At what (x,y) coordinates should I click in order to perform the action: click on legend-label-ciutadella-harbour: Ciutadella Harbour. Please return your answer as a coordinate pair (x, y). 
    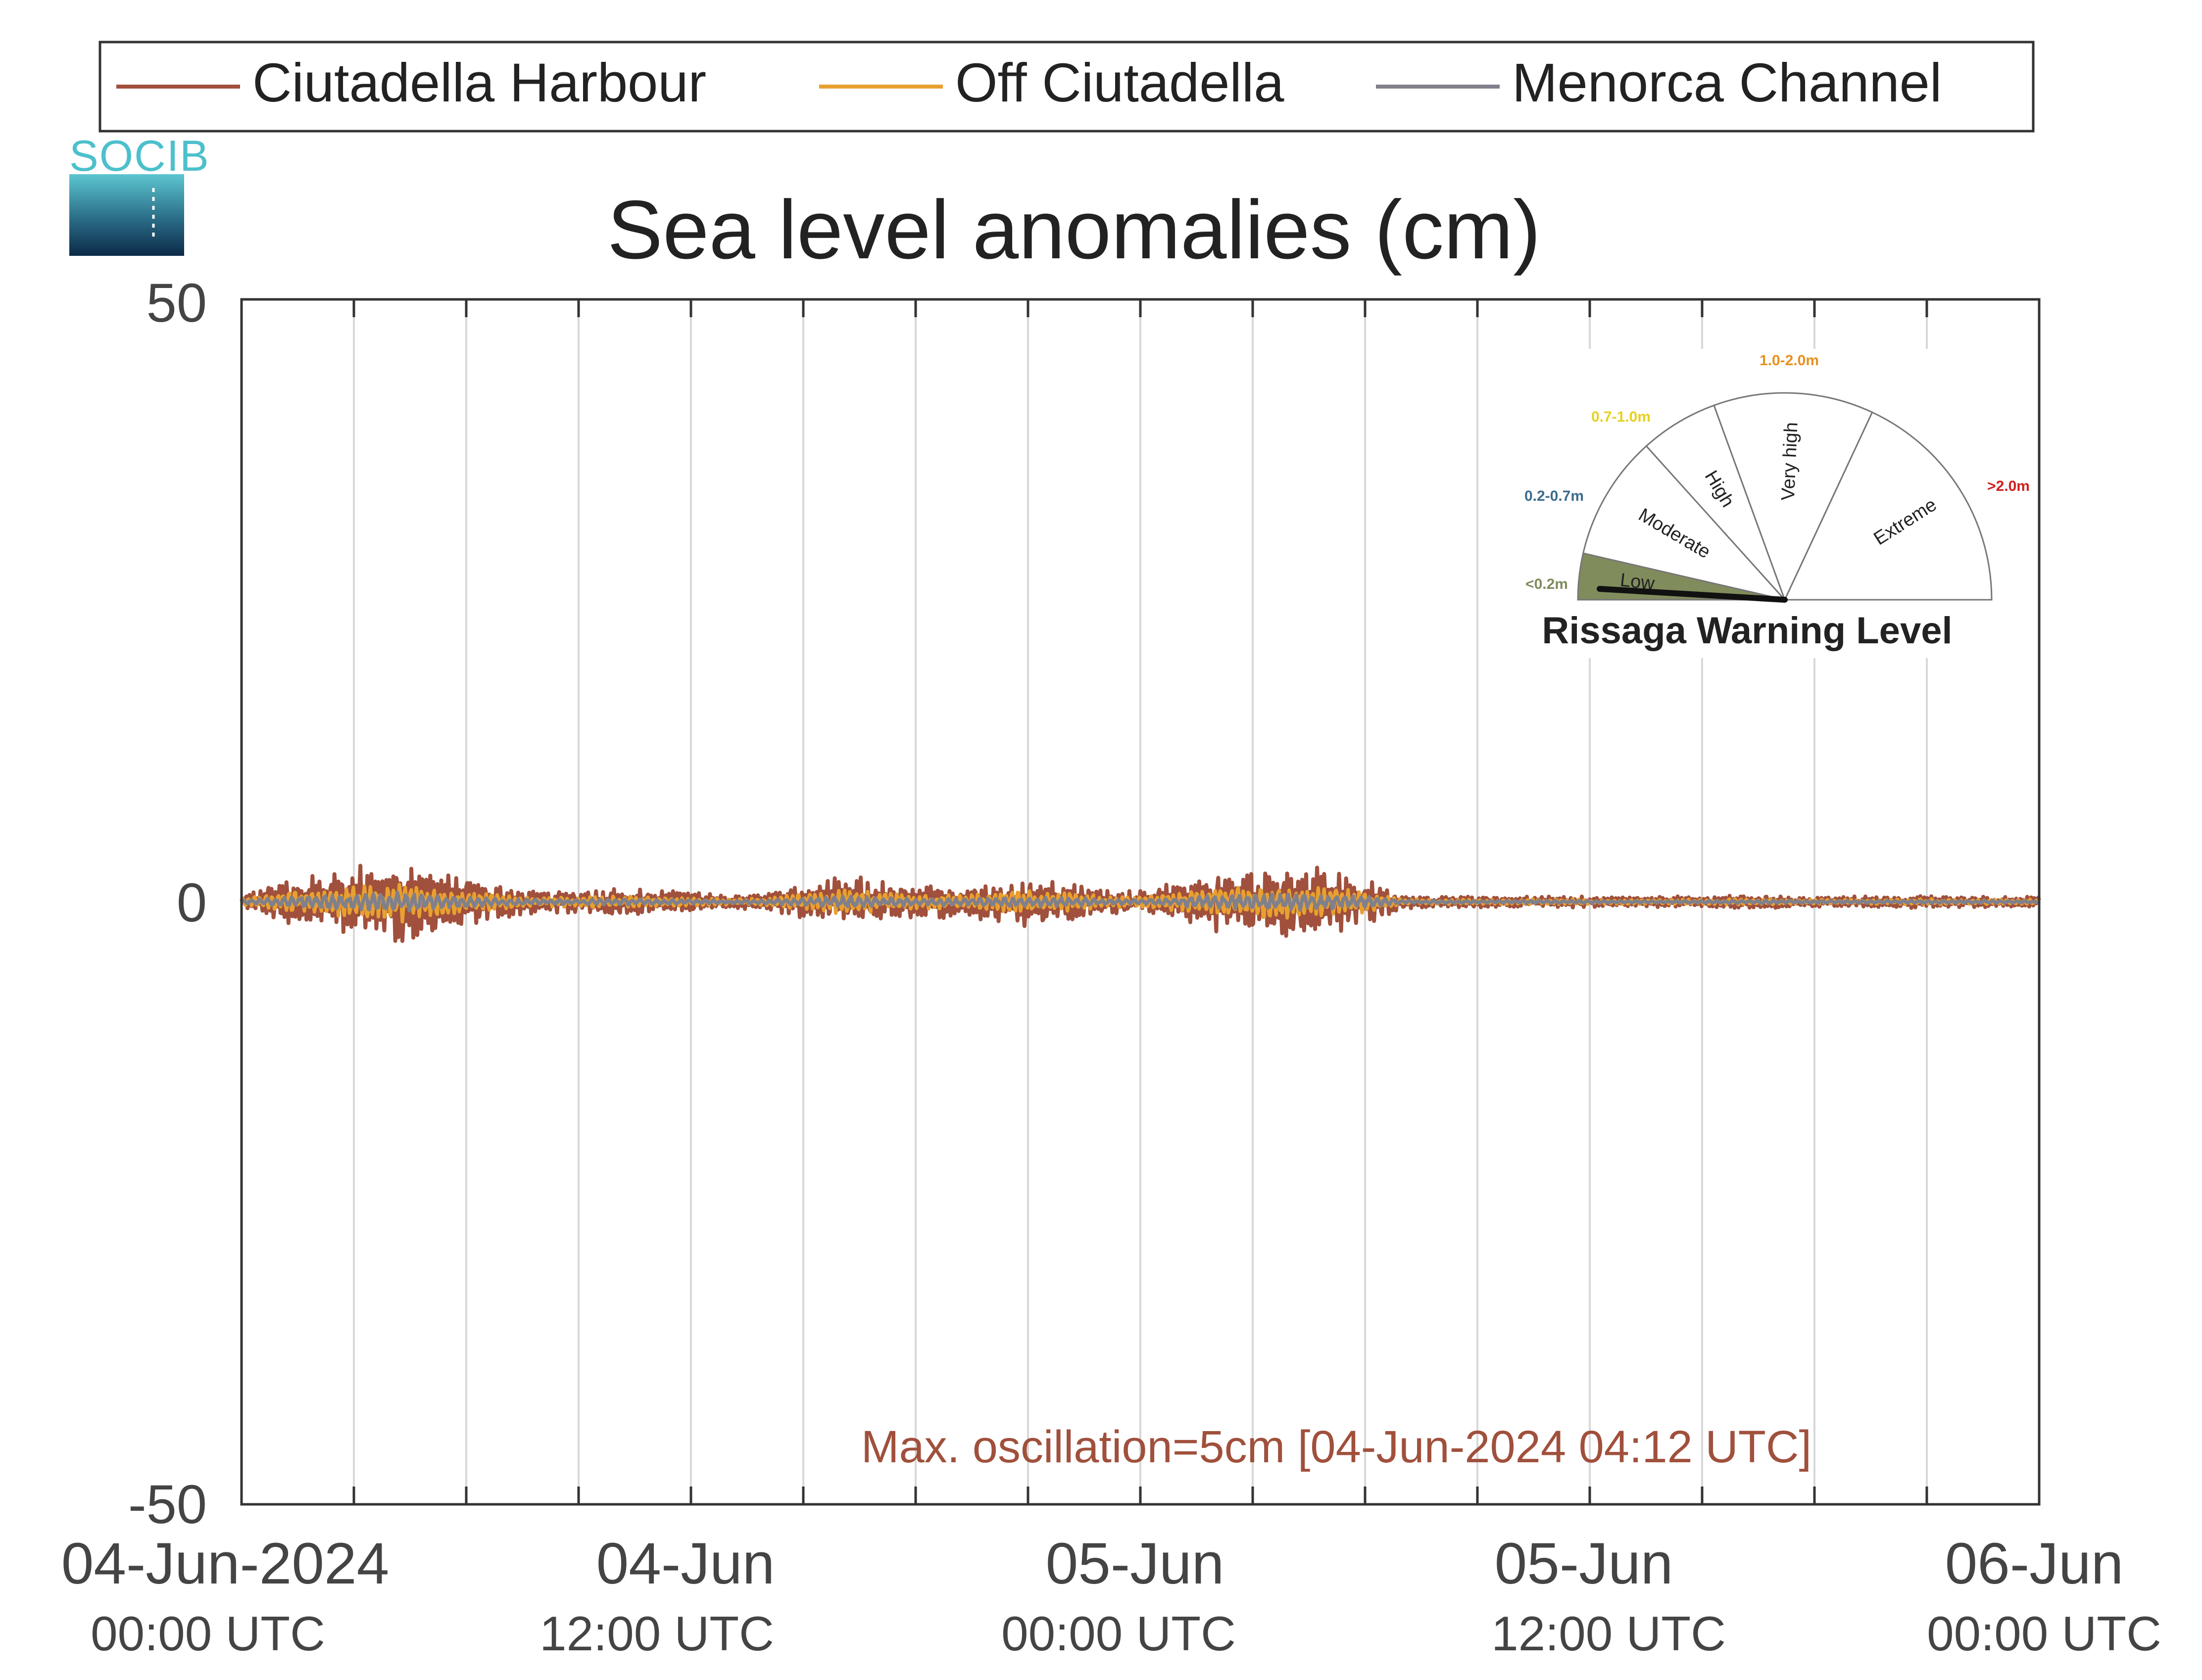
    Looking at the image, I should click on (479, 82).